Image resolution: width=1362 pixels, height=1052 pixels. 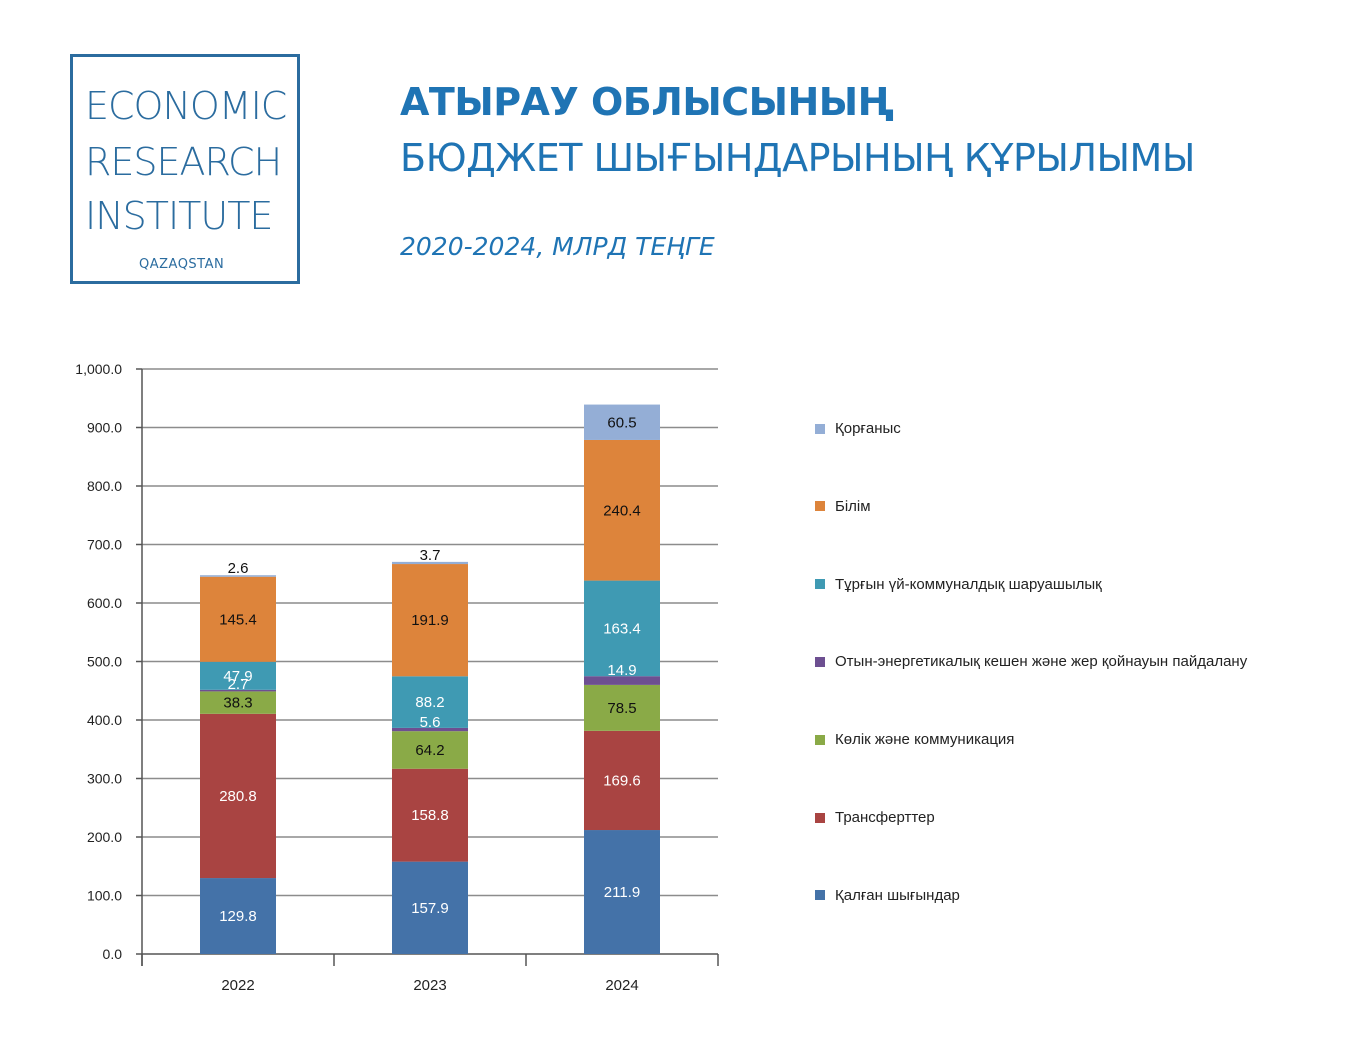 I want to click on data-label: 2.6, so click(x=238, y=568).